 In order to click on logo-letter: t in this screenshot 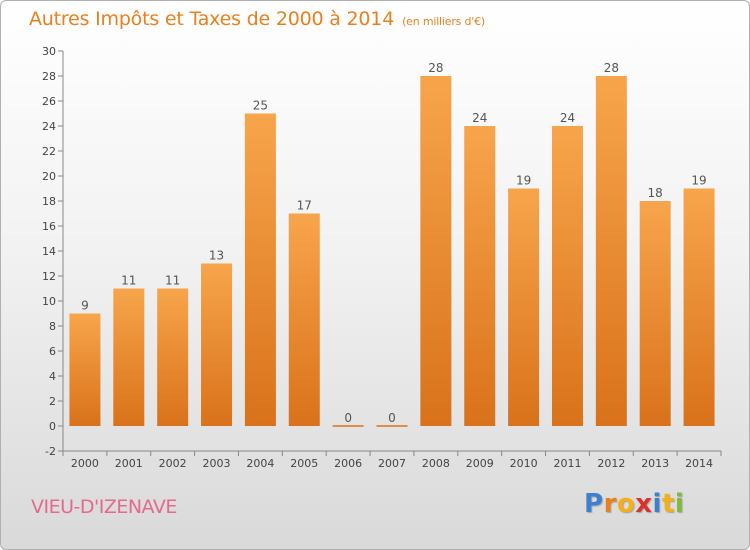, I will do `click(668, 504)`.